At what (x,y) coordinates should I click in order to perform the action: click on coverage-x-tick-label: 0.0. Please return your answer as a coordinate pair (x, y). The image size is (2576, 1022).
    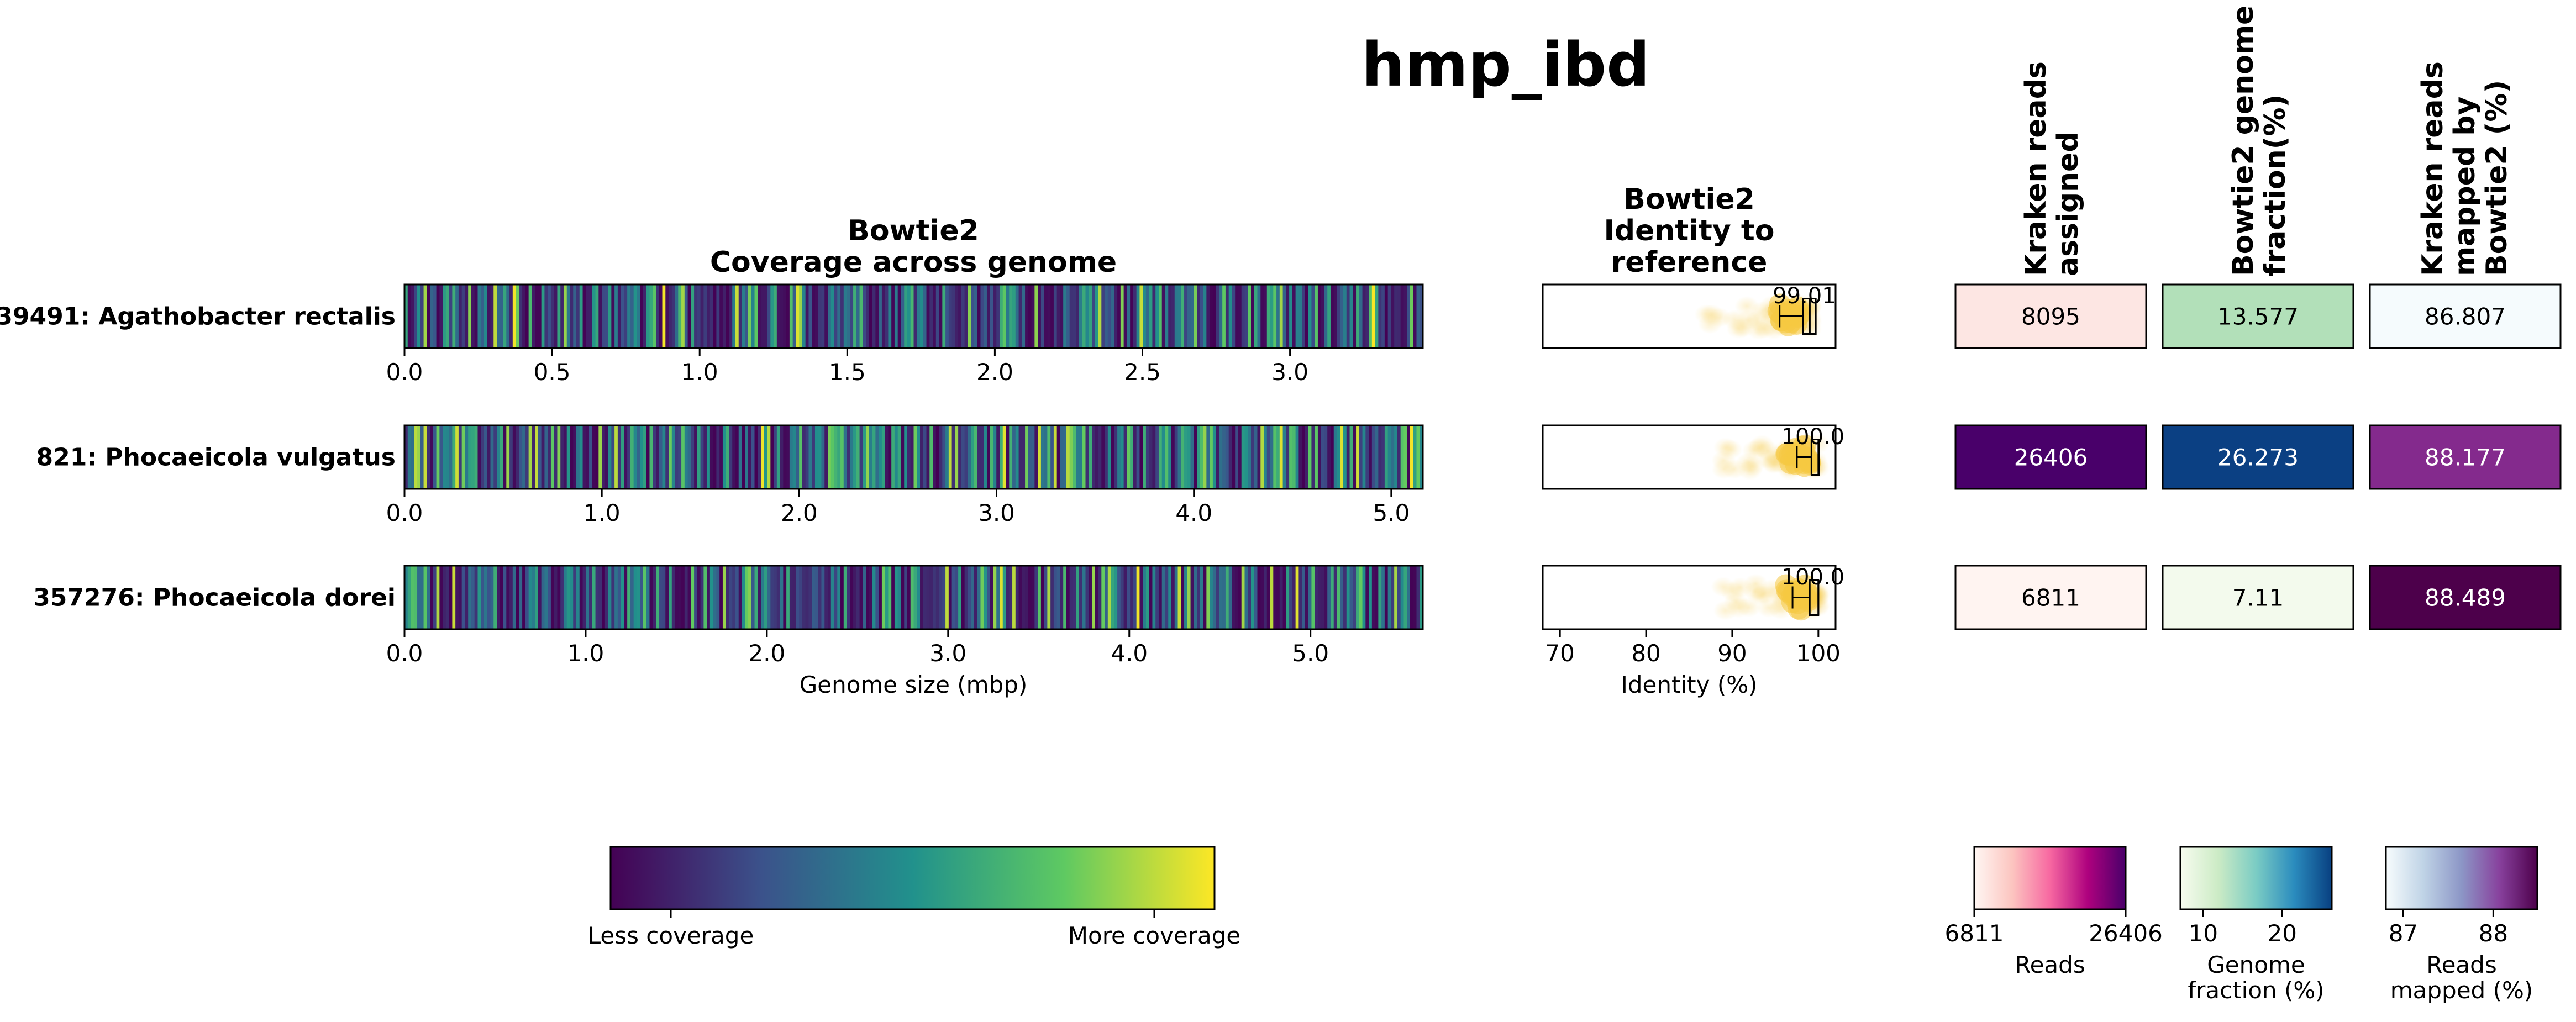
    Looking at the image, I should click on (404, 372).